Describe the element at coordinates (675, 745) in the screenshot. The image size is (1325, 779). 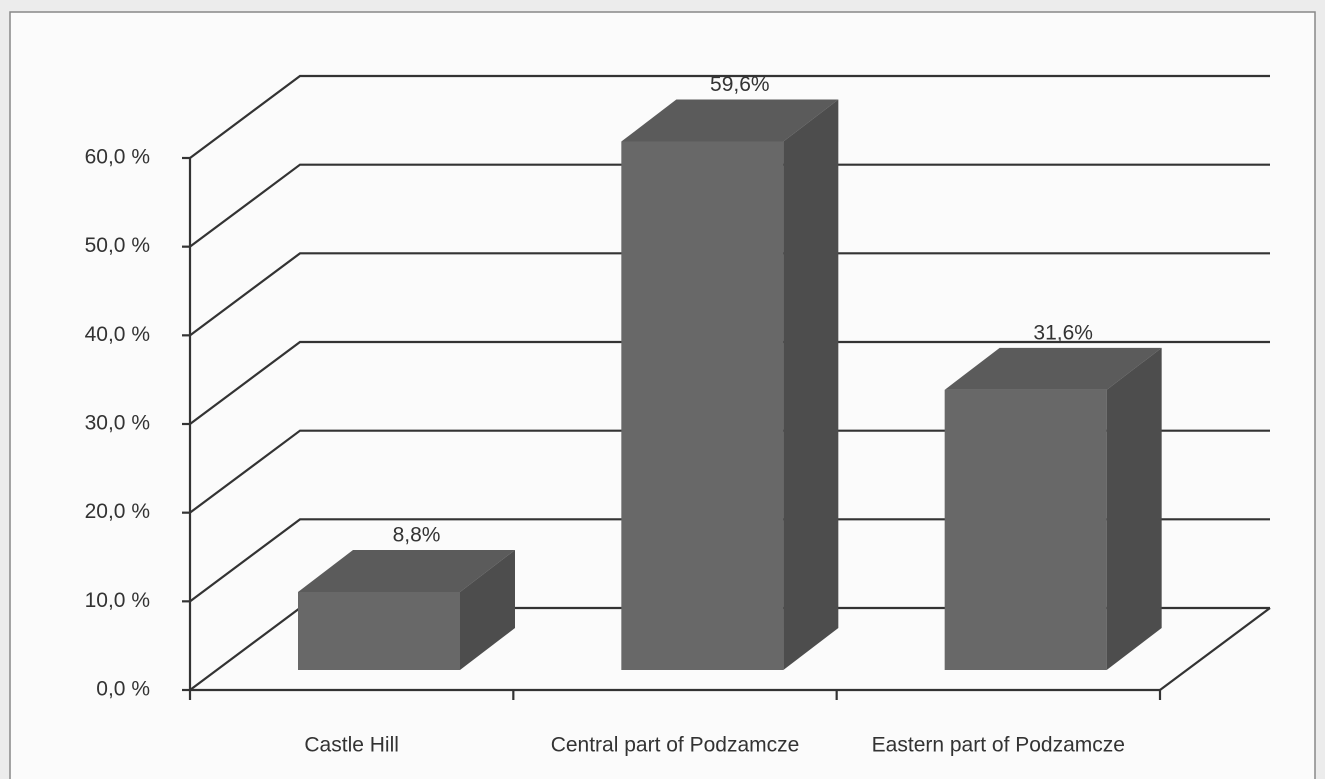
I see `x-tick-label: Central part of Podzamcze` at that location.